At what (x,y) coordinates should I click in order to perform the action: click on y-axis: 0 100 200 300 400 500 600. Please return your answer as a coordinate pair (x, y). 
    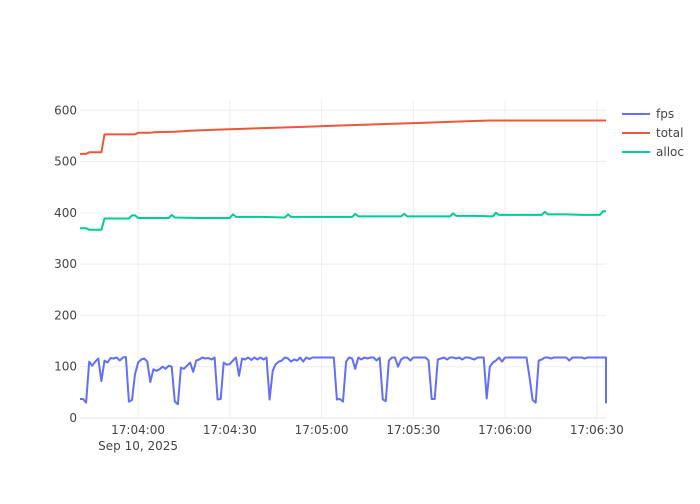
    Looking at the image, I should click on (65, 264).